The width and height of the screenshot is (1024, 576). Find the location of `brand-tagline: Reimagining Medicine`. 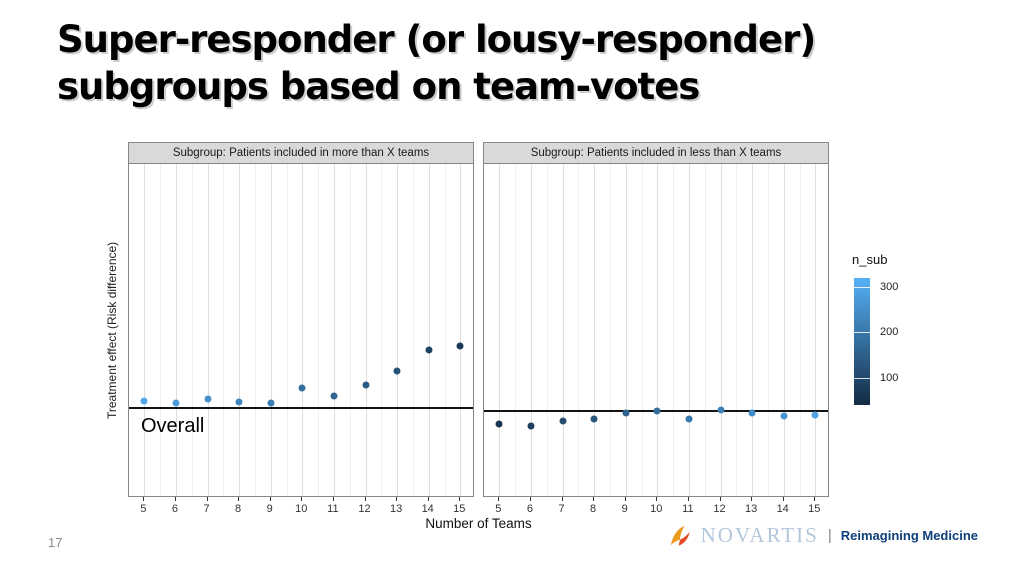

brand-tagline: Reimagining Medicine is located at coordinates (909, 535).